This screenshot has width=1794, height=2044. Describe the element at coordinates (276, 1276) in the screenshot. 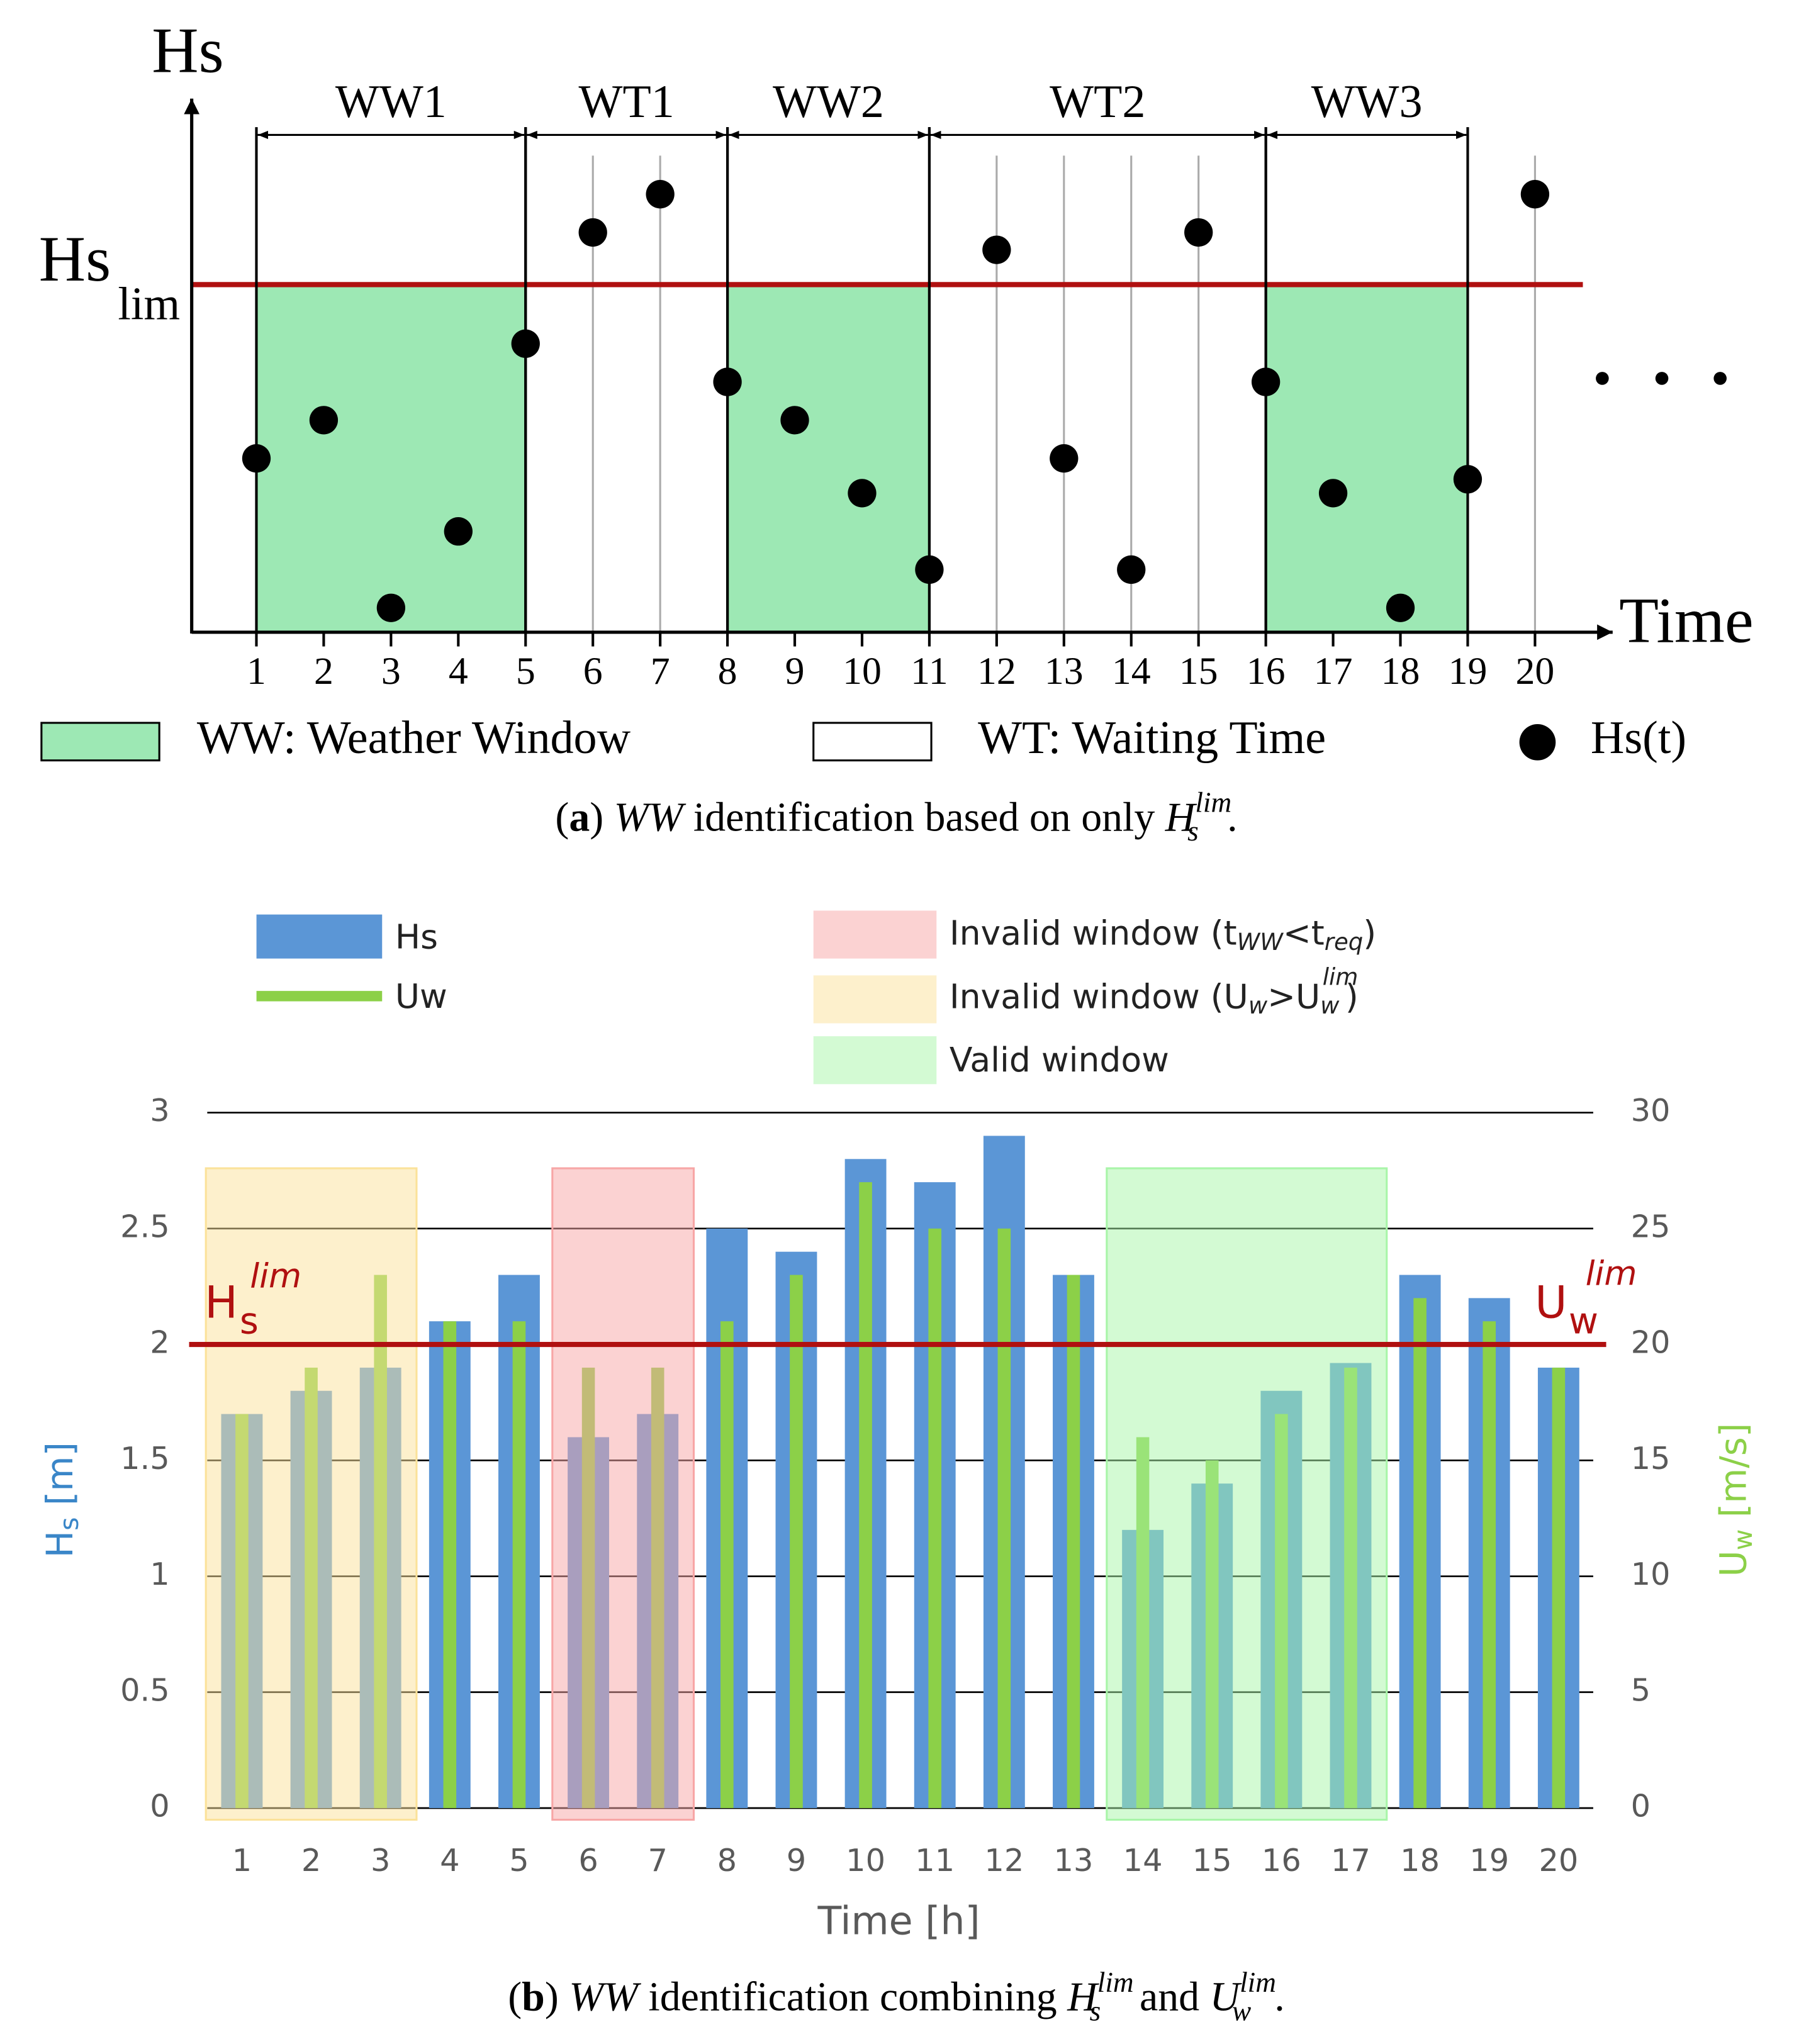

I see `threshold-label: lim` at that location.